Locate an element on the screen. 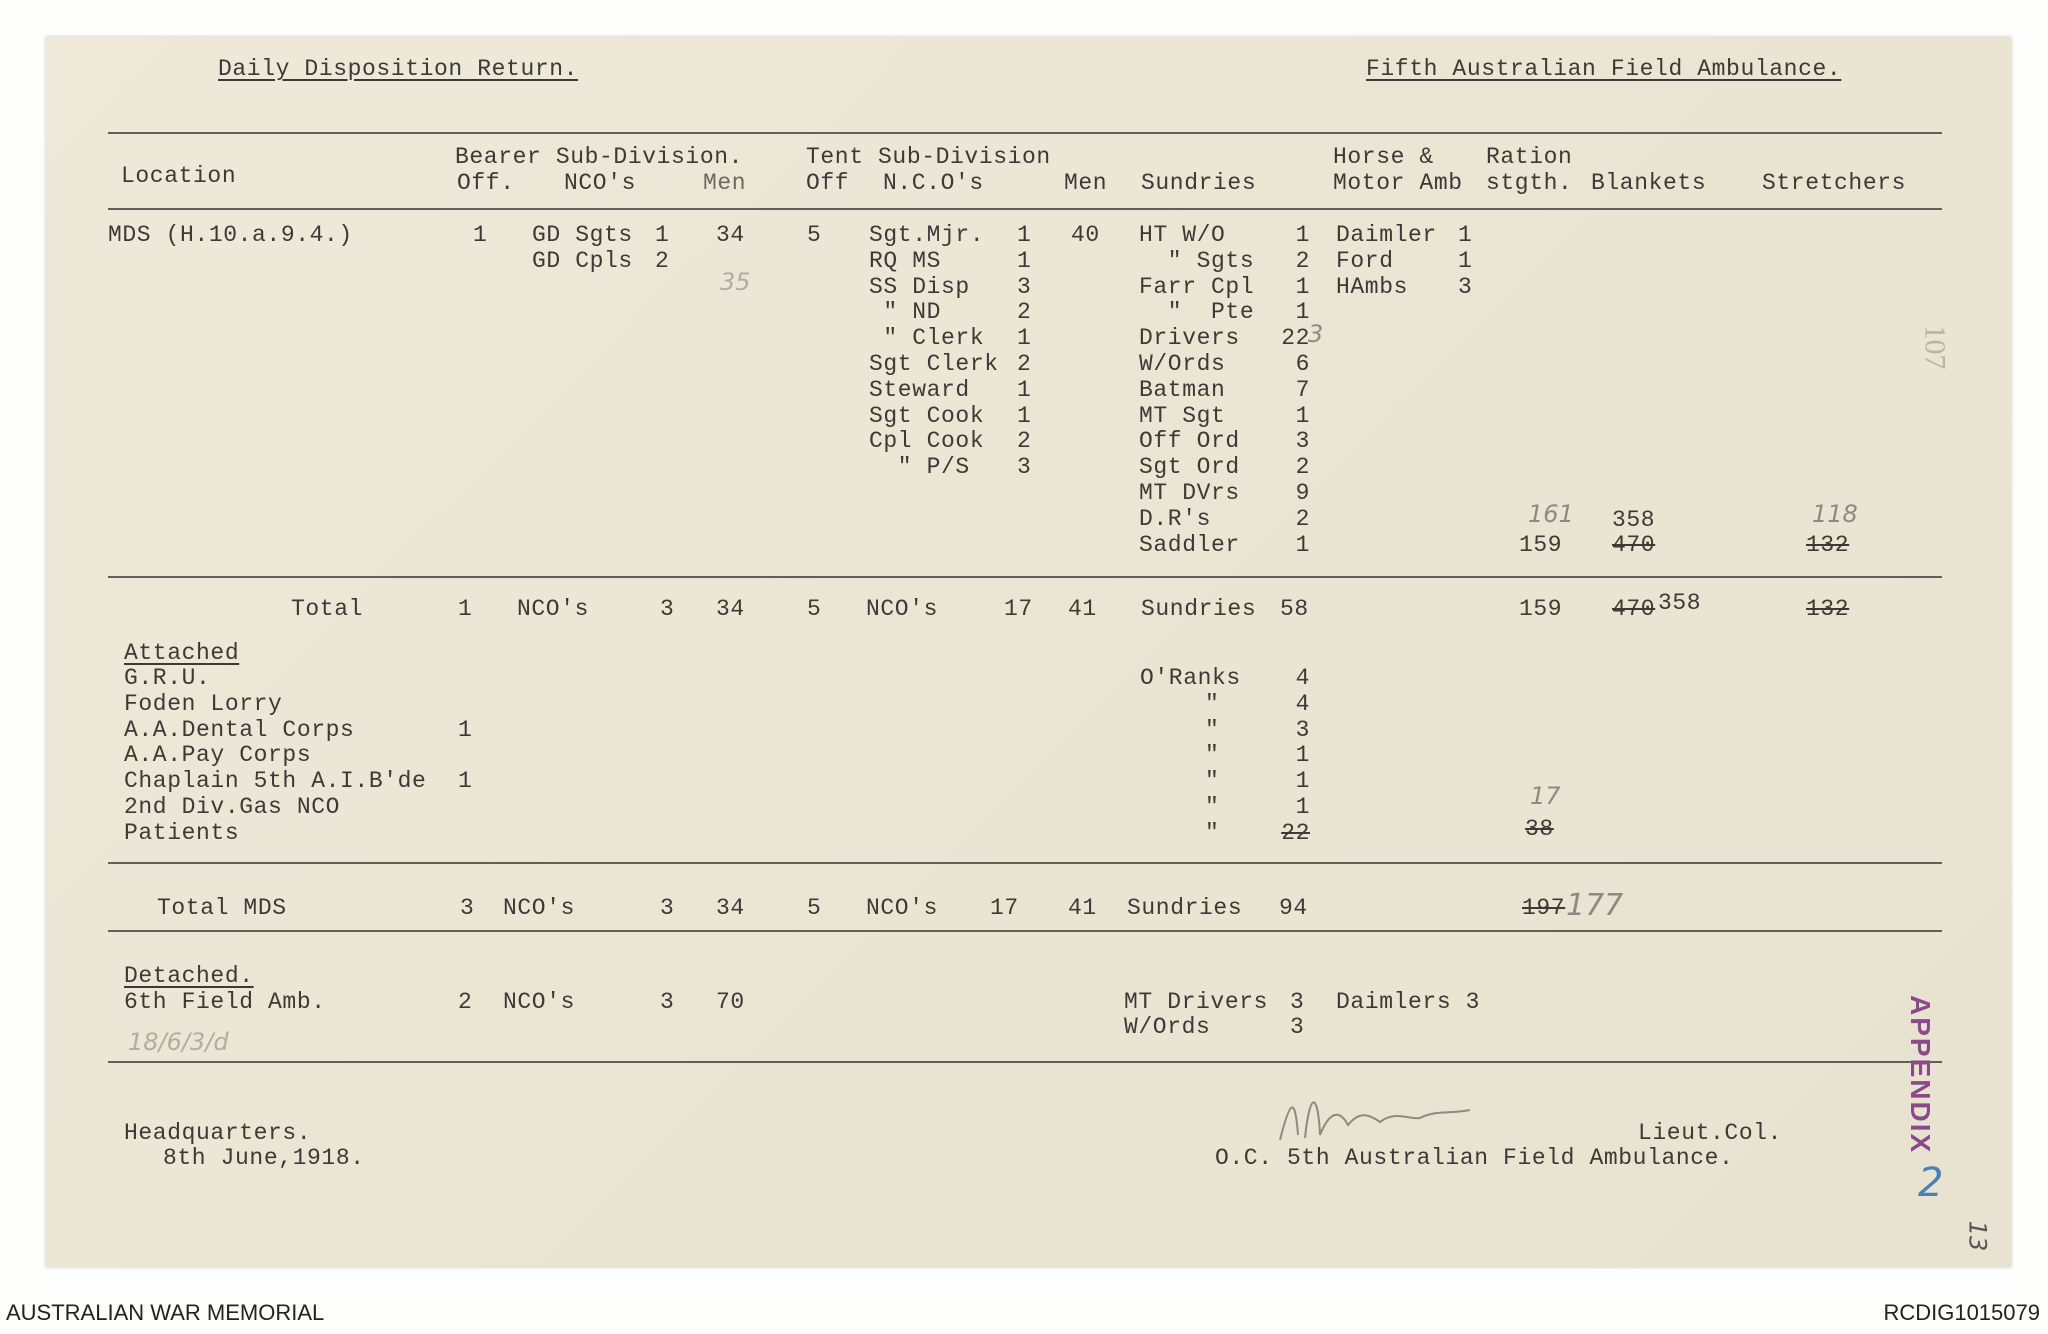 This screenshot has width=2048, height=1334. tent-nco-rank: Sgt Cook is located at coordinates (927, 415).